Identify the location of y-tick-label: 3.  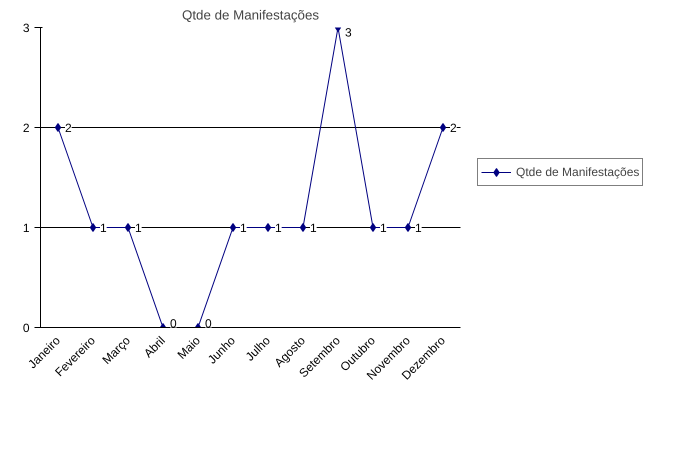
(26, 28).